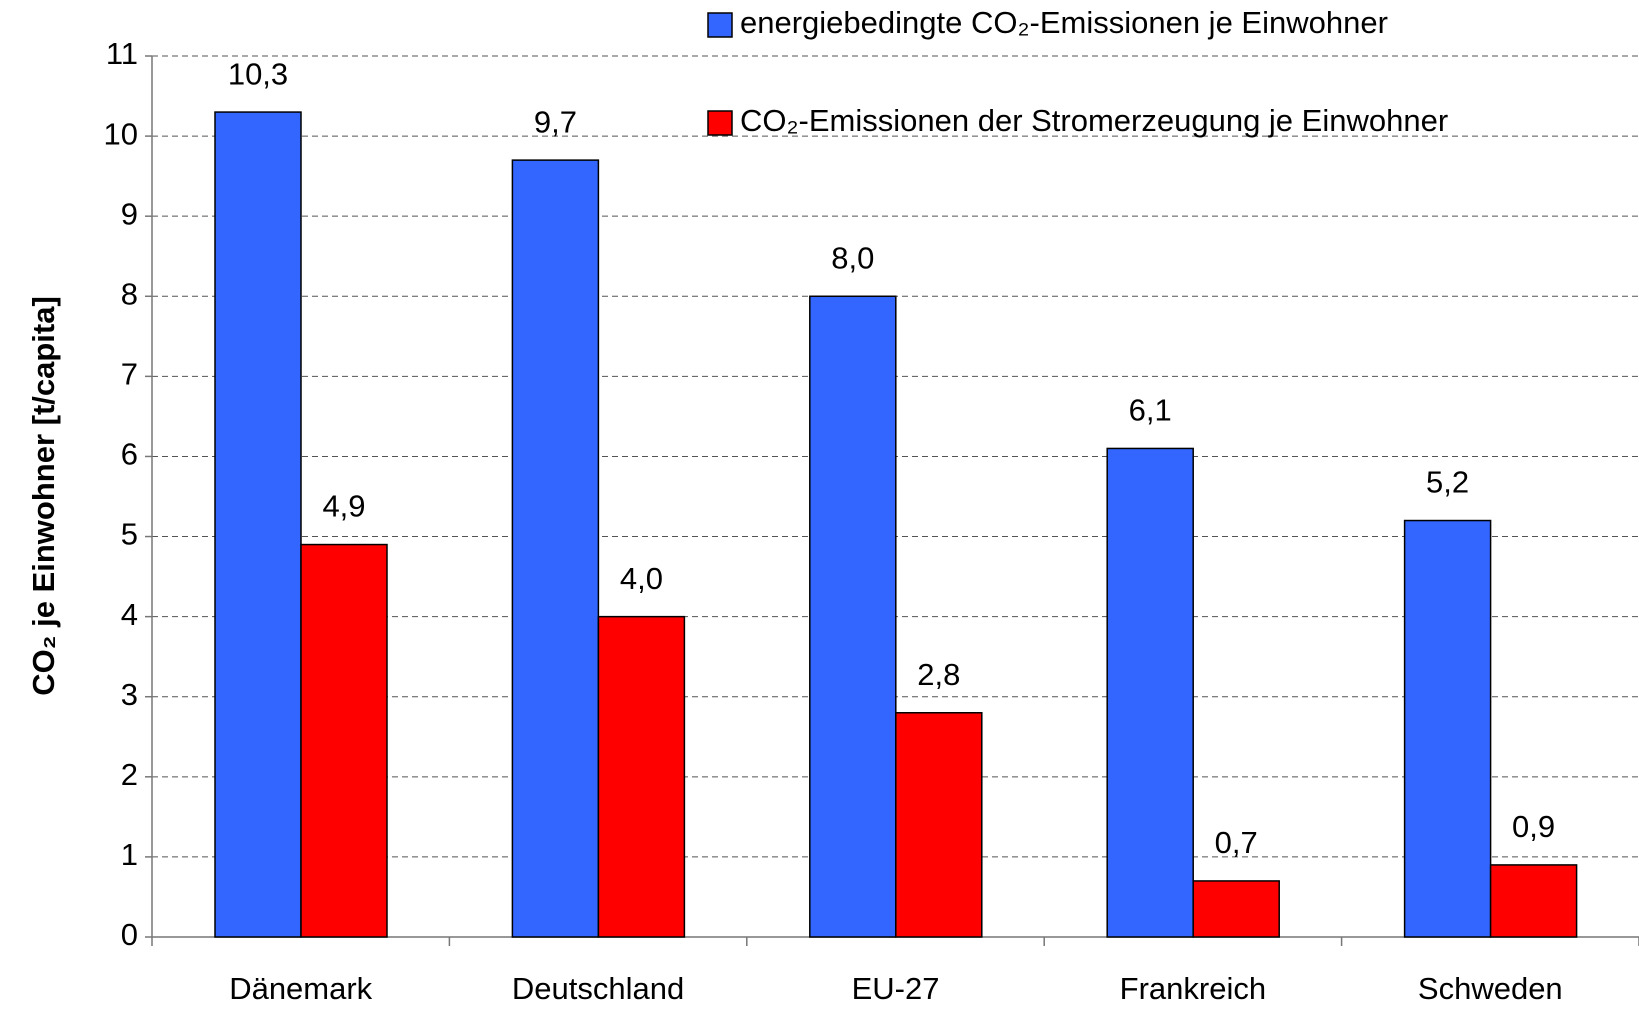  What do you see at coordinates (1193, 988) in the screenshot?
I see `x-tick-label: Frankreich` at bounding box center [1193, 988].